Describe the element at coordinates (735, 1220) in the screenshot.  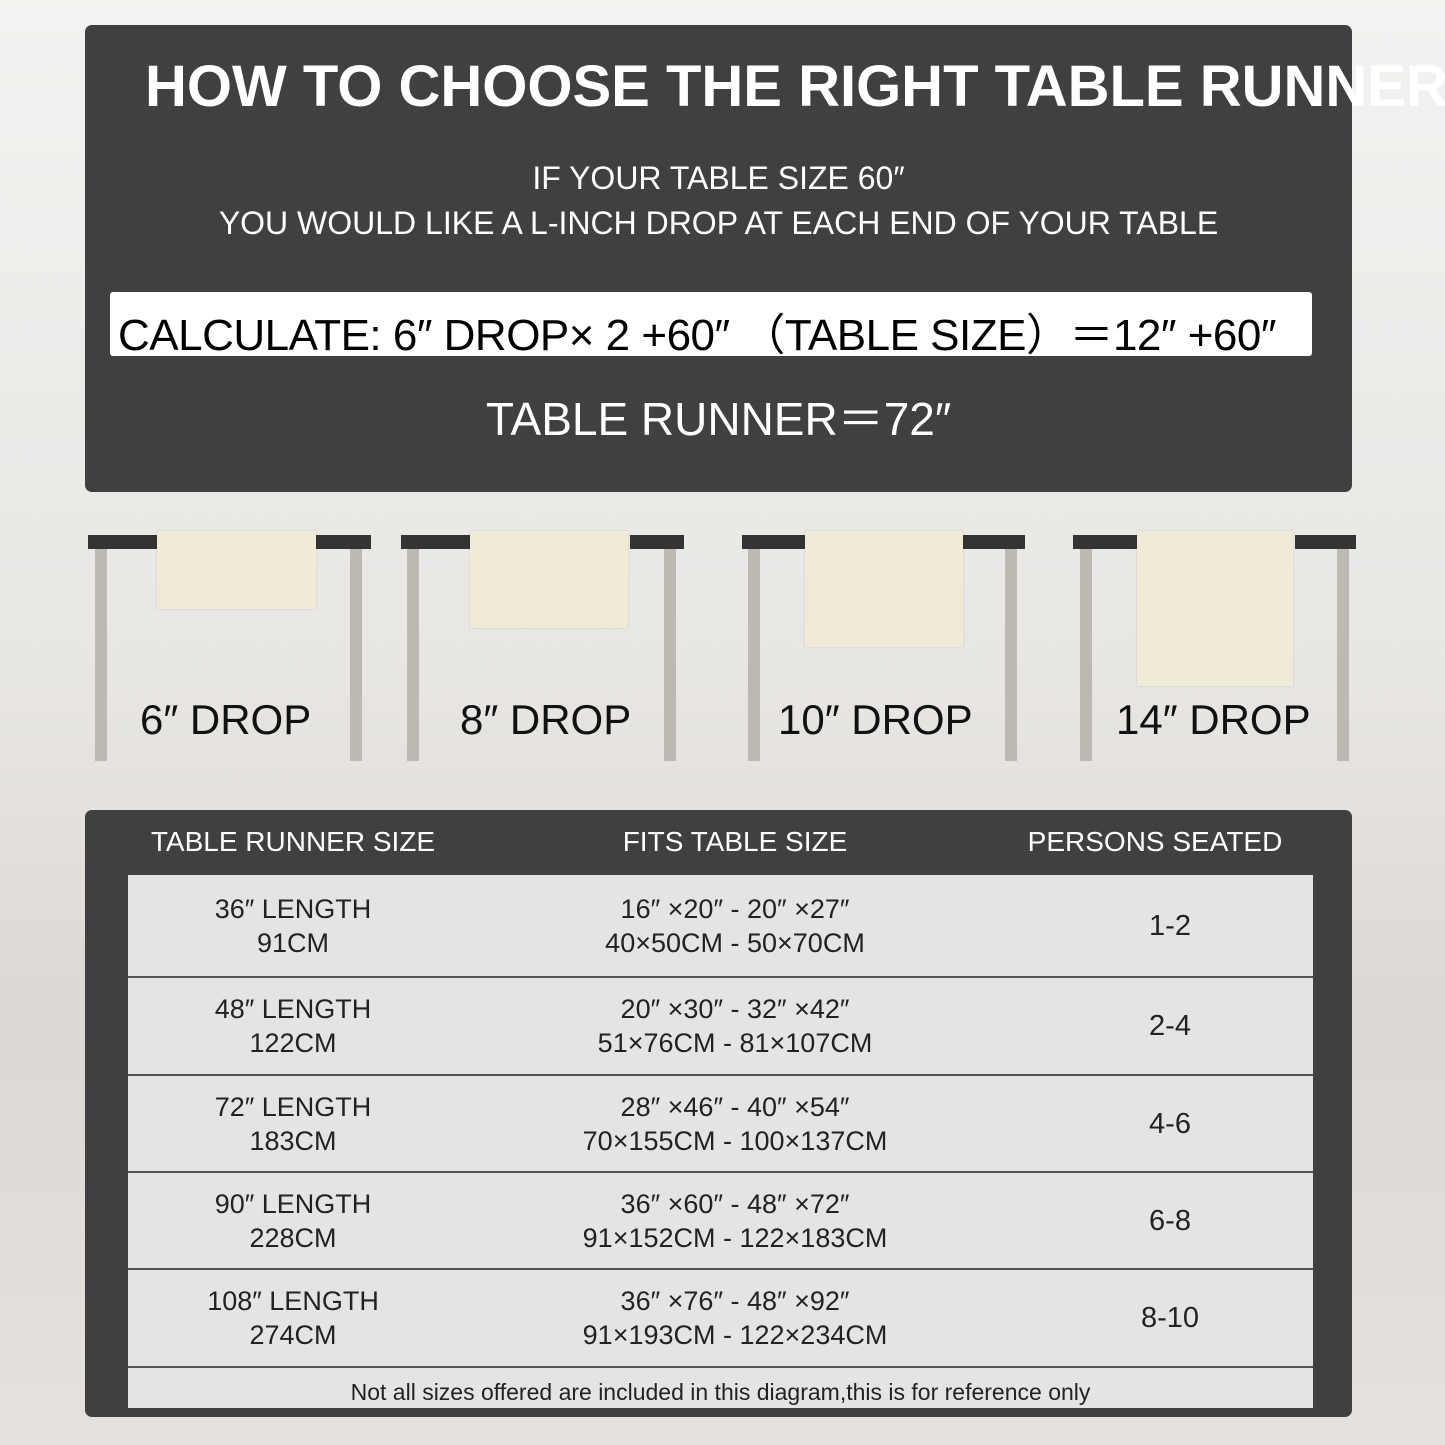
I see `fits-size-cell: 36″ ×60″ - 48″ ×72″ 91×152CM - 122×183CM` at that location.